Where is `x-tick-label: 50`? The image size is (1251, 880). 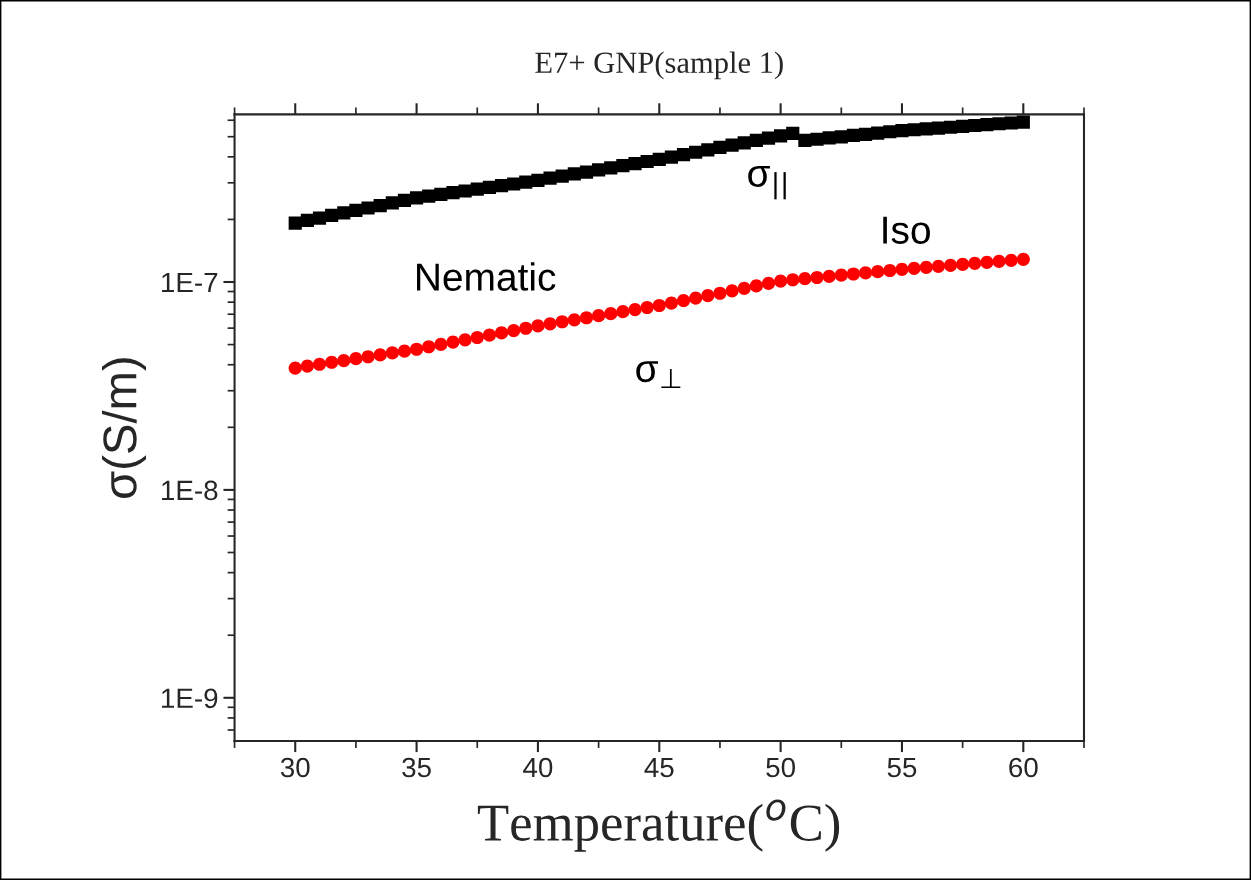
x-tick-label: 50 is located at coordinates (780, 767).